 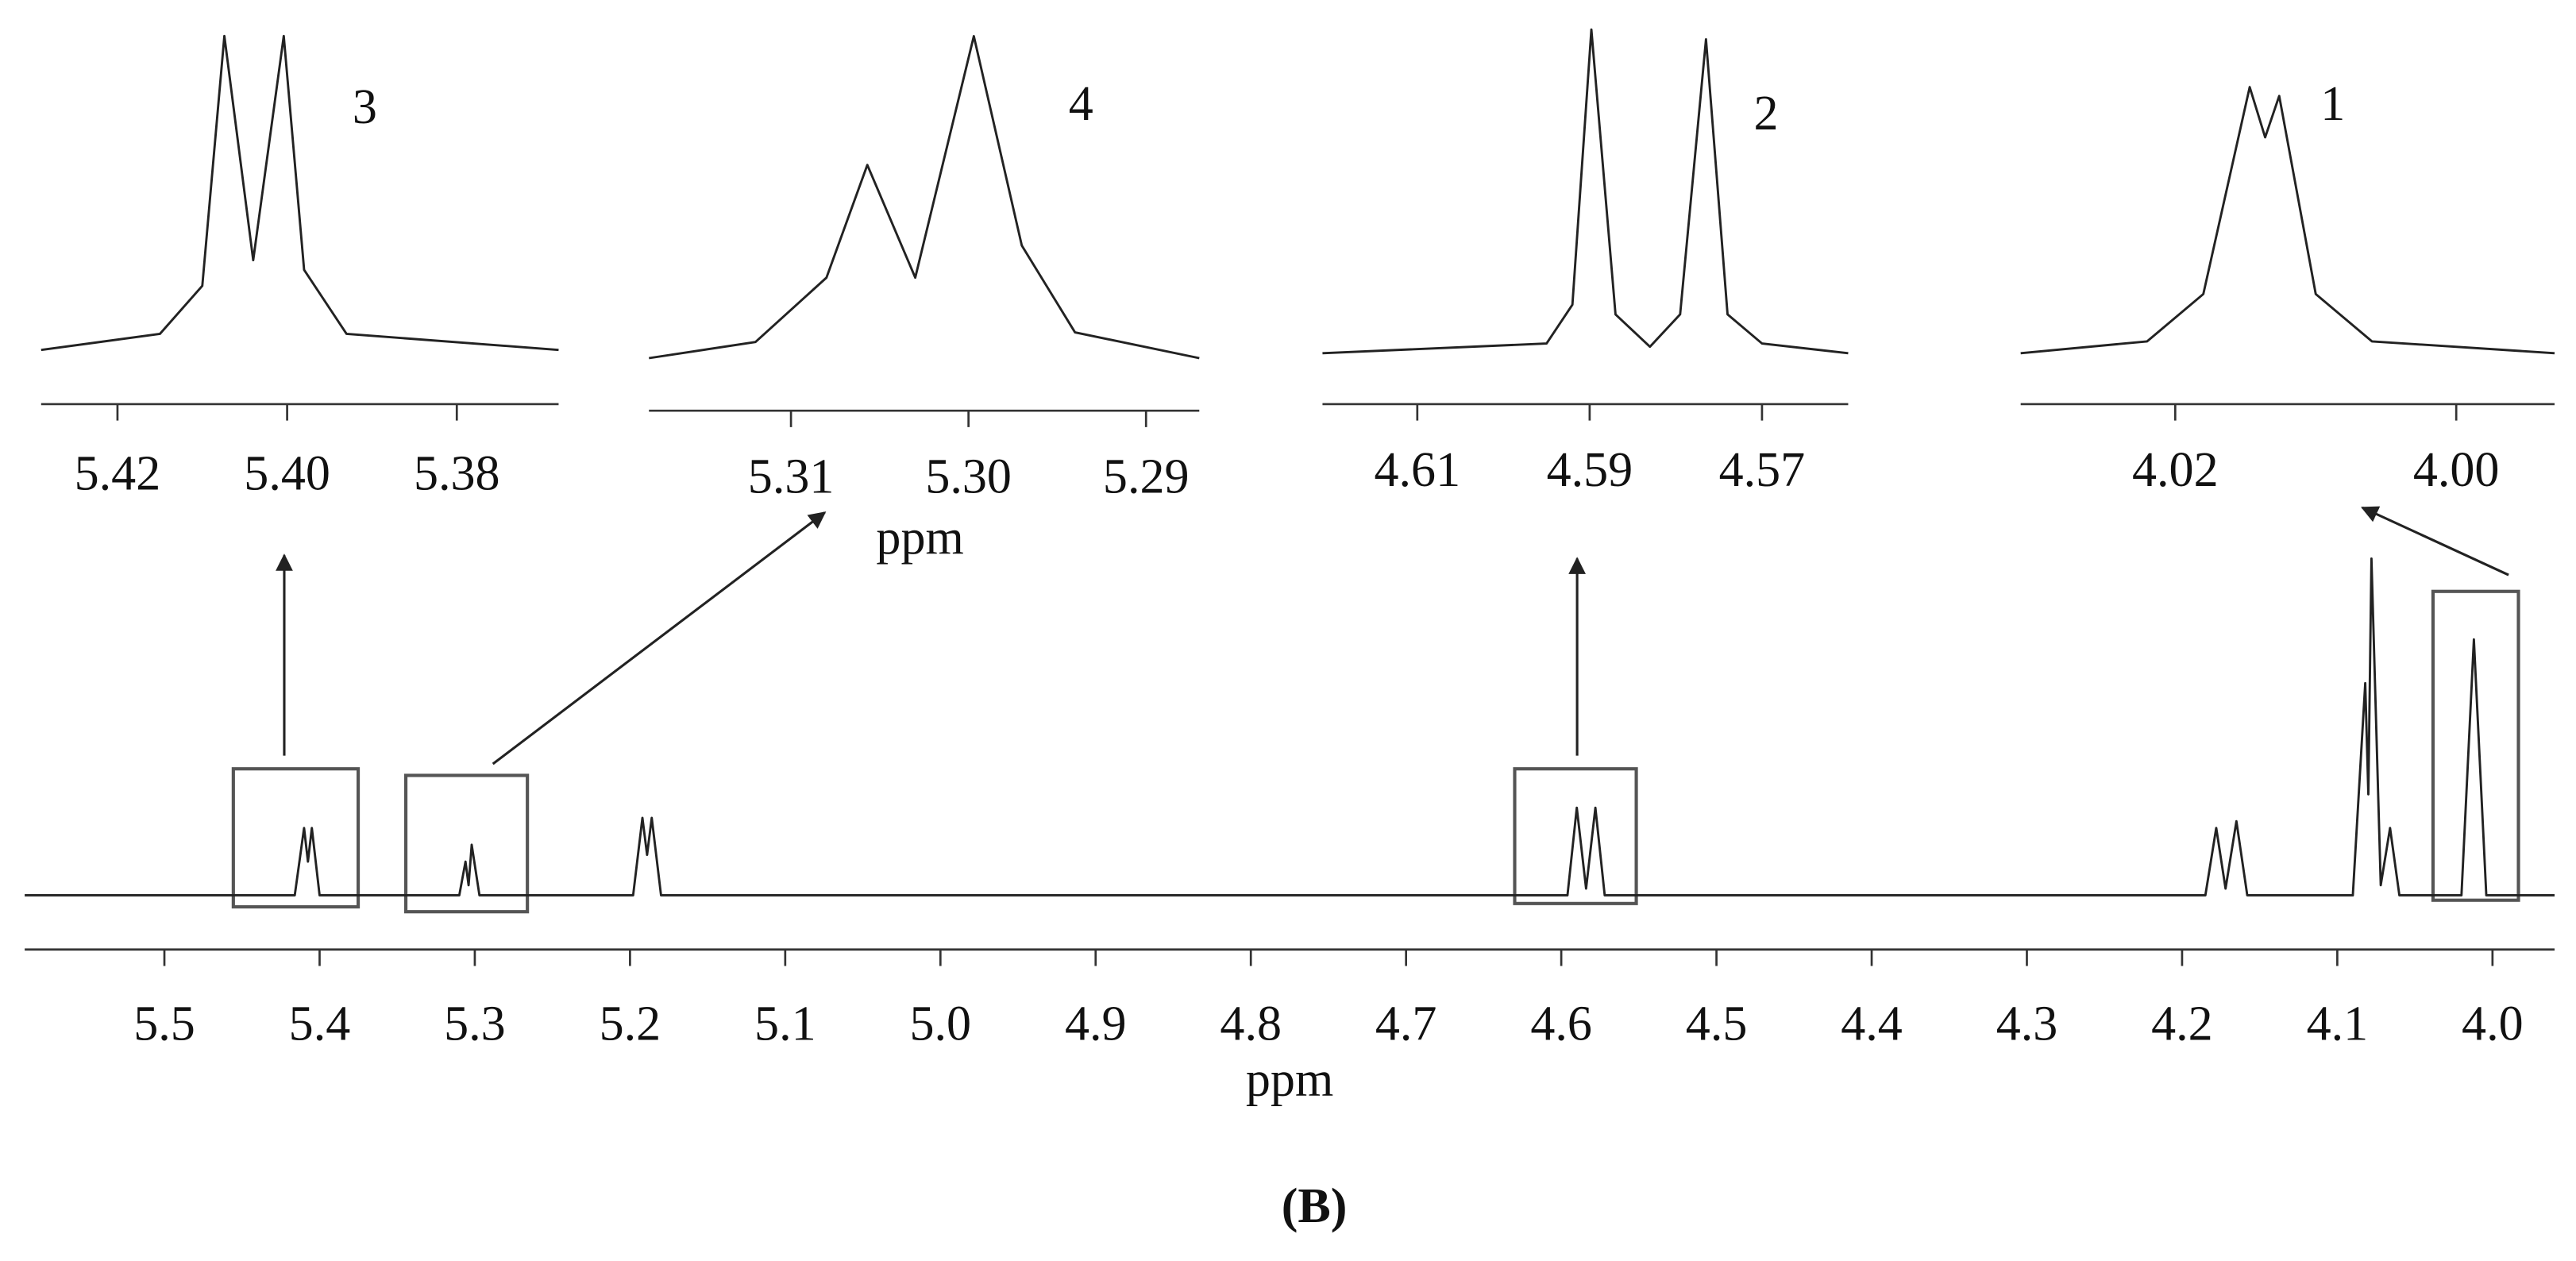 What do you see at coordinates (365, 107) in the screenshot?
I see `peak-label: 3` at bounding box center [365, 107].